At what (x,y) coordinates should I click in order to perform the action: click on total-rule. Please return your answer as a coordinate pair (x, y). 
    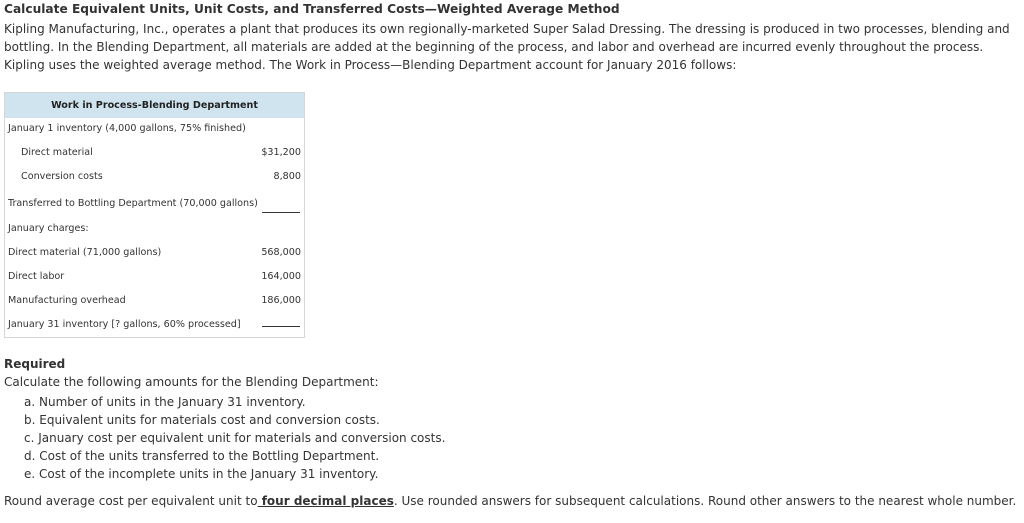
    Looking at the image, I should click on (281, 326).